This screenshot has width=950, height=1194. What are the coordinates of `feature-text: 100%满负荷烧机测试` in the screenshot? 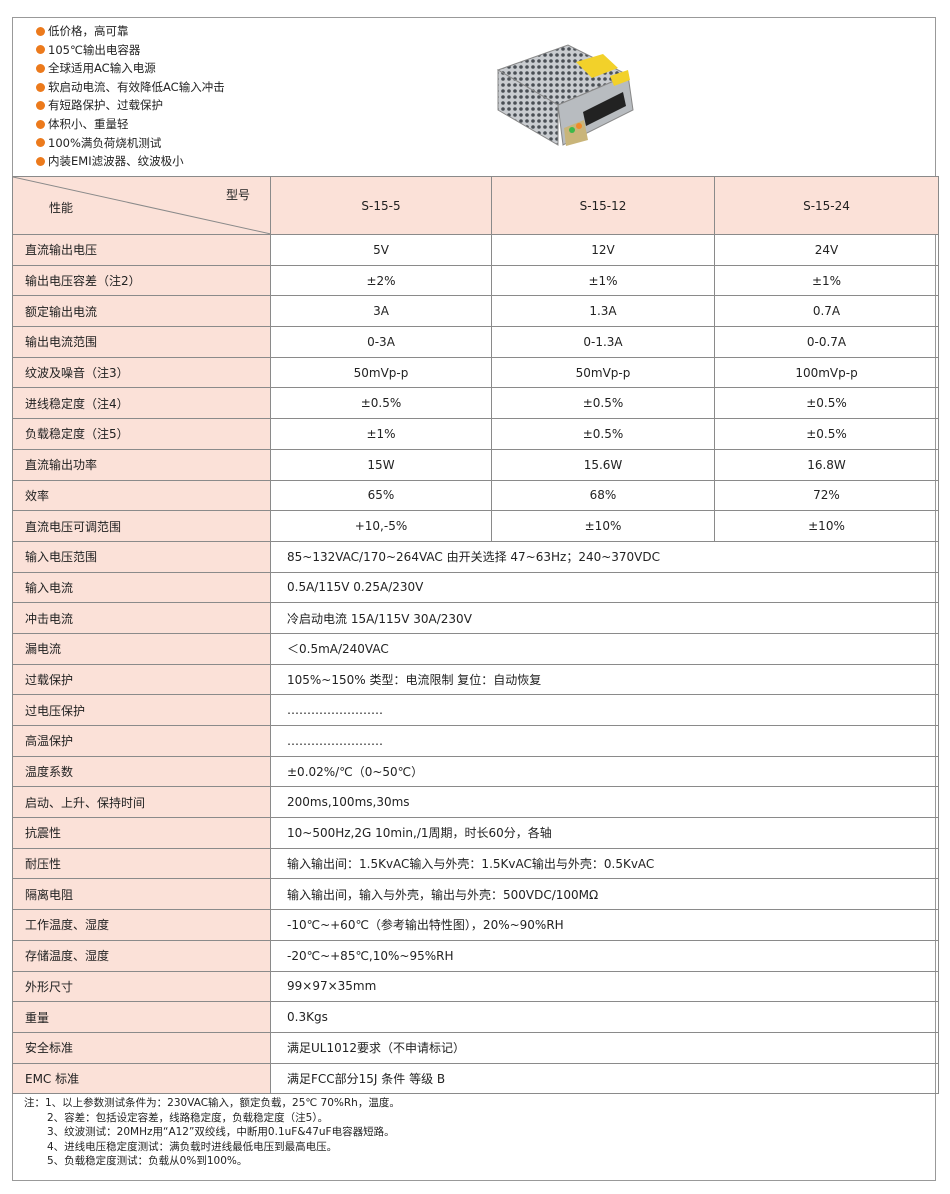 It's located at (105, 142).